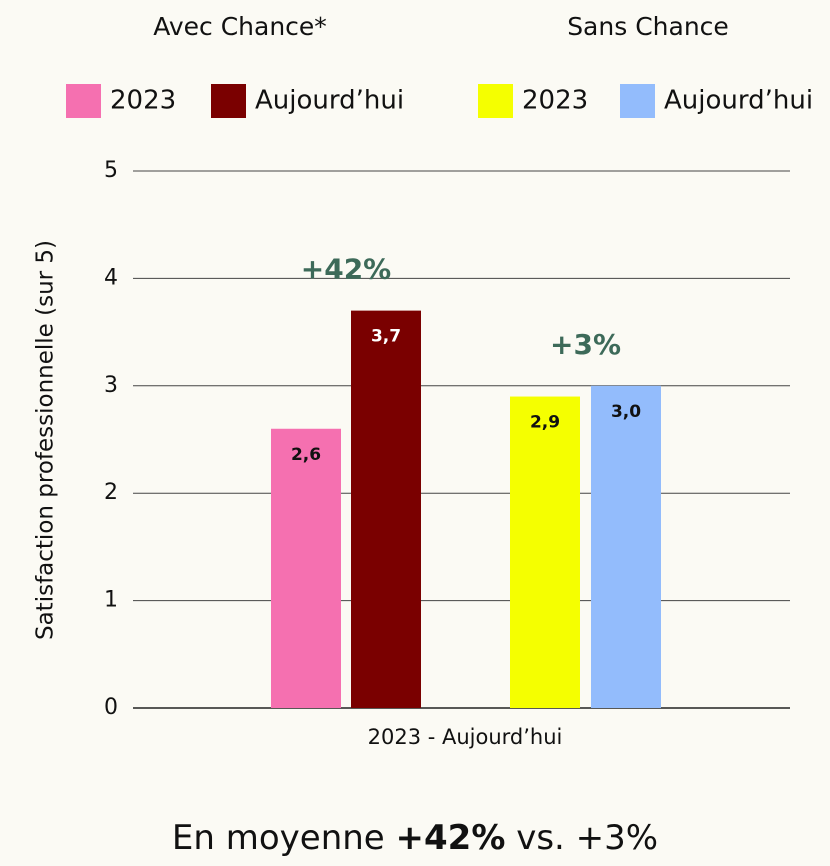 This screenshot has width=830, height=866. Describe the element at coordinates (46, 440) in the screenshot. I see `y-axis-label: Satisfaction professionnelle (sur 5)` at that location.